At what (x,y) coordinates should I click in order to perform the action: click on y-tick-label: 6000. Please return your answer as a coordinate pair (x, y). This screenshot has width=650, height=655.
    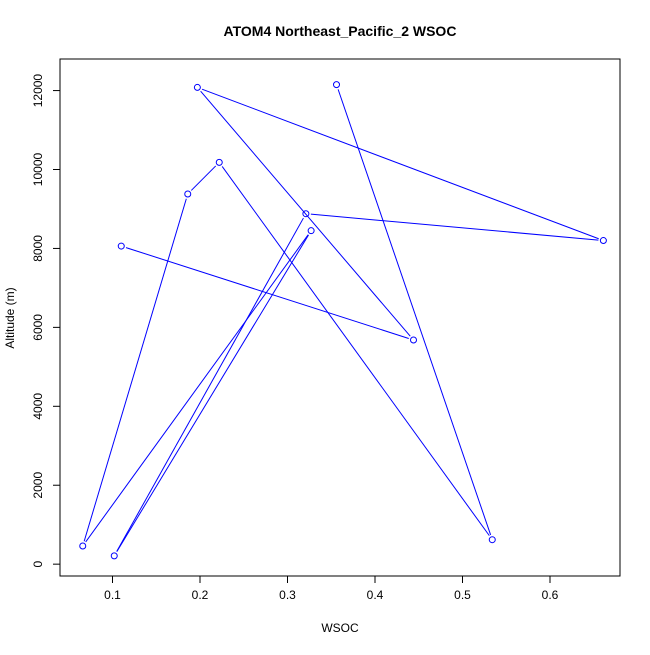
    Looking at the image, I should click on (38, 327).